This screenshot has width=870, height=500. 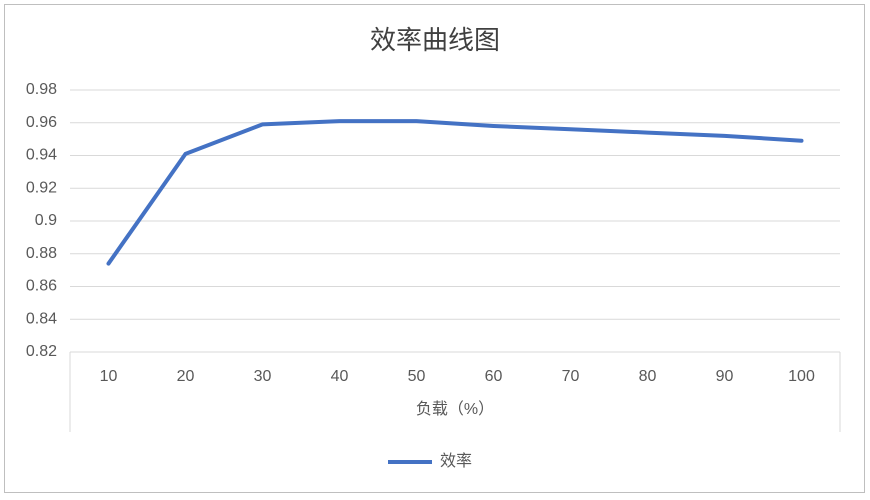 I want to click on y-tick-label: 0.84, so click(x=41, y=318).